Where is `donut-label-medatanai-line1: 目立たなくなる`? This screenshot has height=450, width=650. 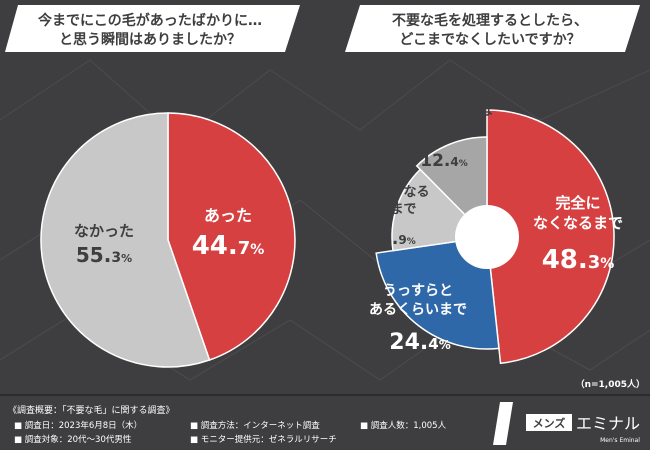
donut-label-medatanai-line1: 目立たなくなる is located at coordinates (383, 192).